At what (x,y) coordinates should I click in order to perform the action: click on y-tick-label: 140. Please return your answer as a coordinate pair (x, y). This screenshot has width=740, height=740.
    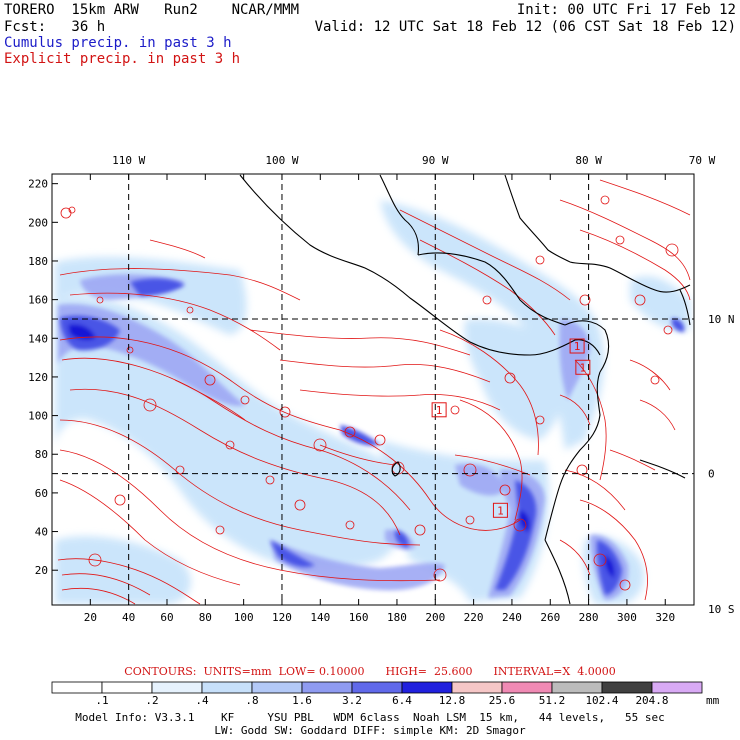
    Looking at the image, I should click on (38, 338).